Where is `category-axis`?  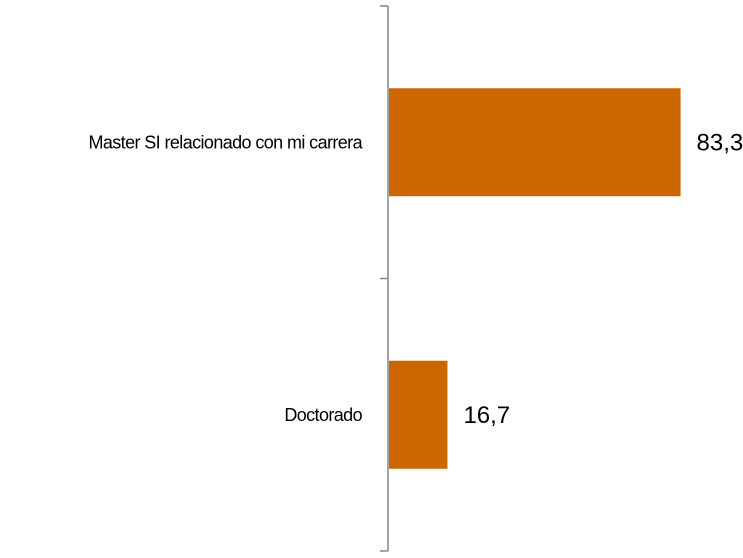 category-axis is located at coordinates (384, 278).